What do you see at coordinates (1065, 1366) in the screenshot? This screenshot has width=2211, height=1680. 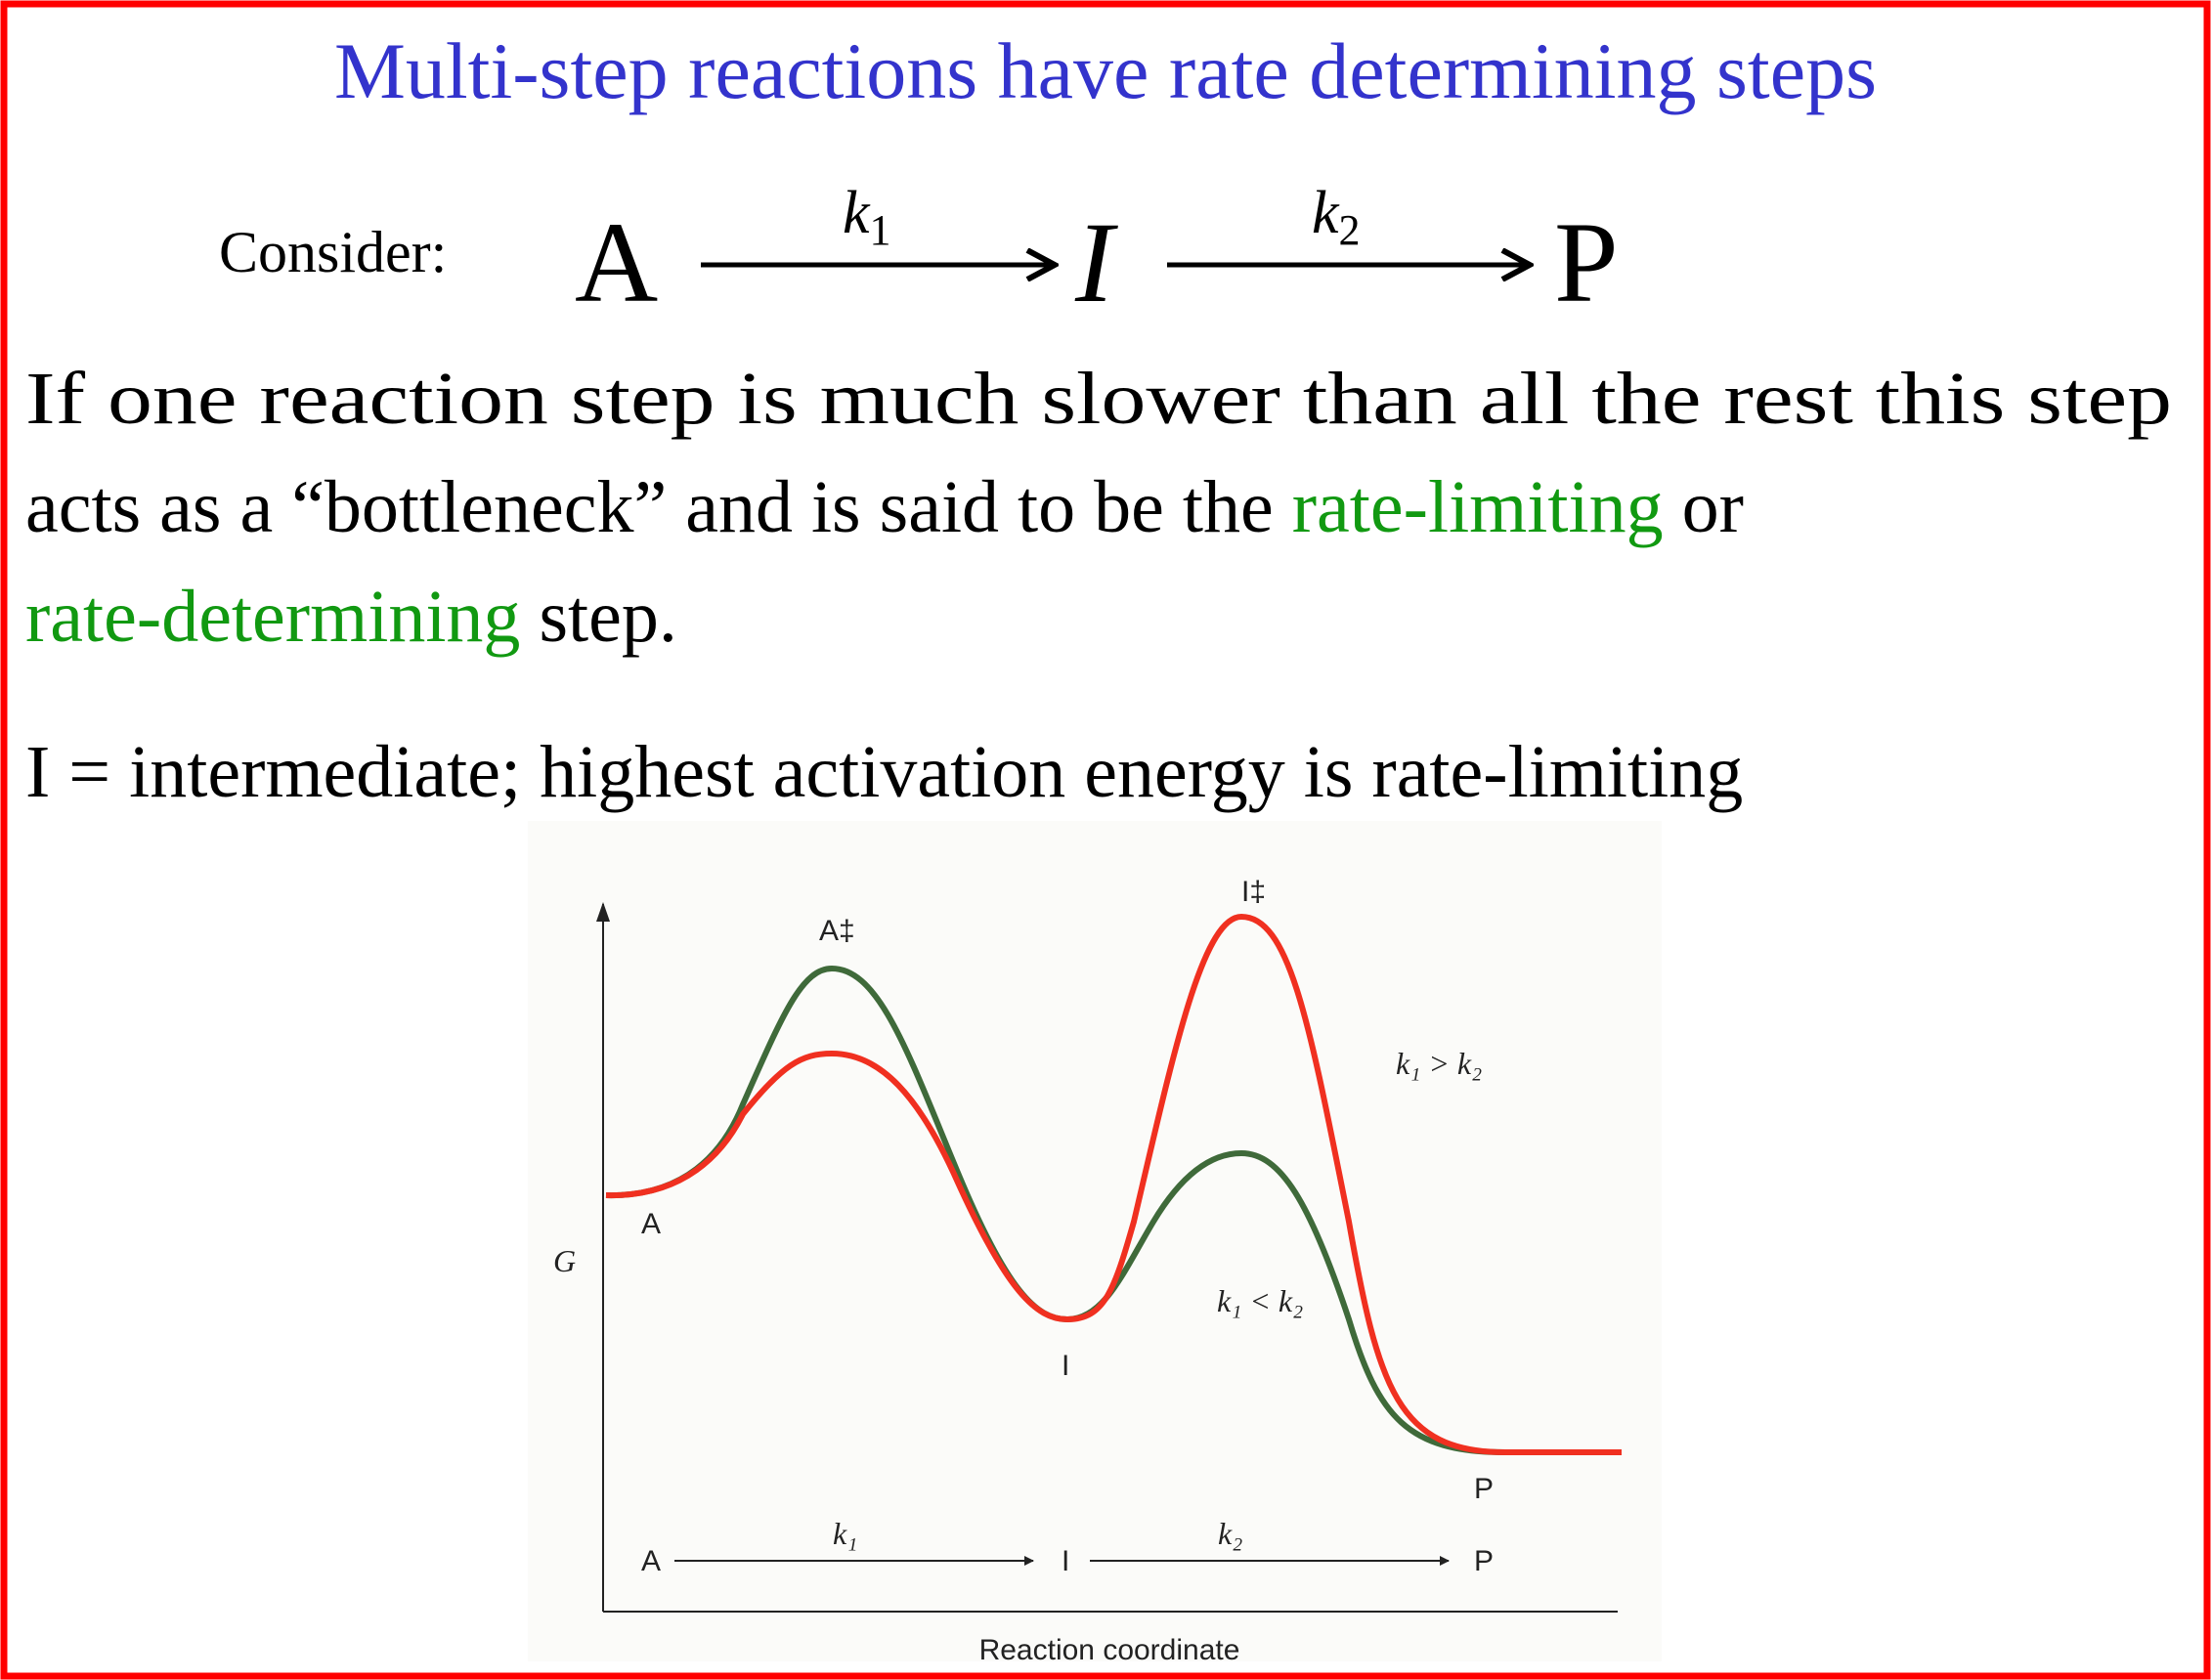 I see `label-i: I` at bounding box center [1065, 1366].